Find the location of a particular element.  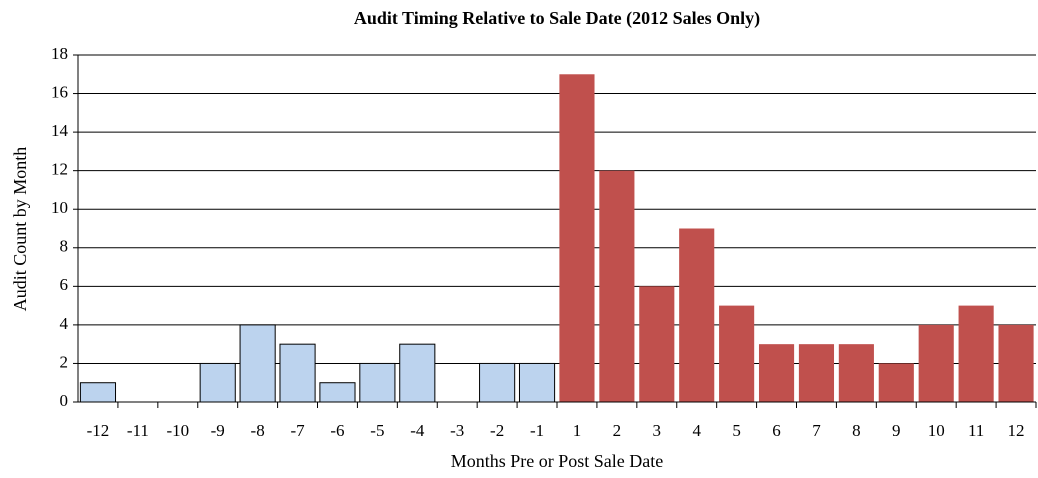

y-tick-label: 4 is located at coordinates (64, 323).